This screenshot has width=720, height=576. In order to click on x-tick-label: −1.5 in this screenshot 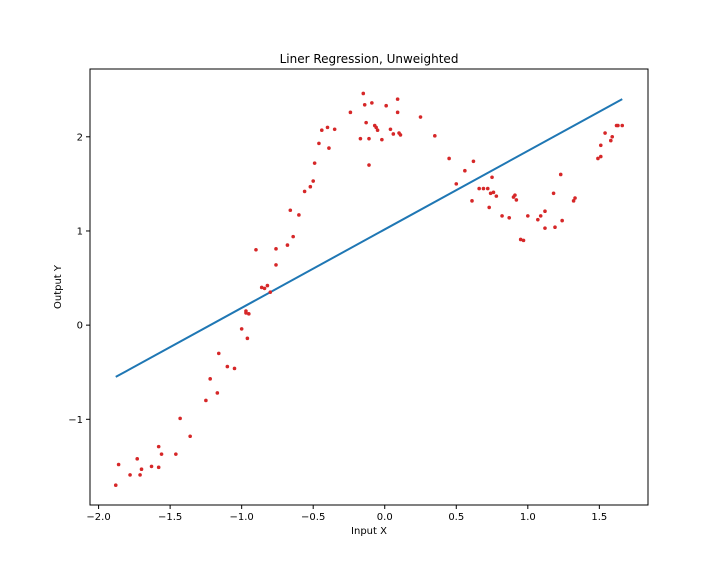, I will do `click(170, 517)`.